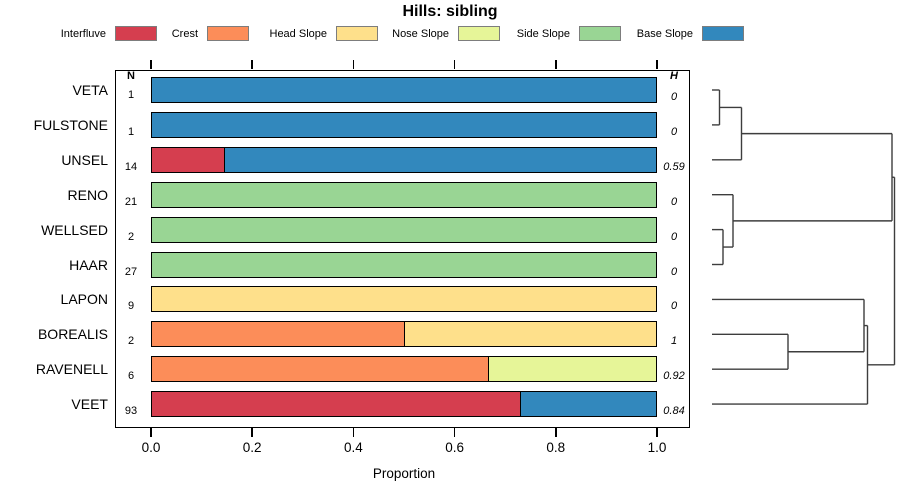  What do you see at coordinates (90, 90) in the screenshot?
I see `row-label: VETA` at bounding box center [90, 90].